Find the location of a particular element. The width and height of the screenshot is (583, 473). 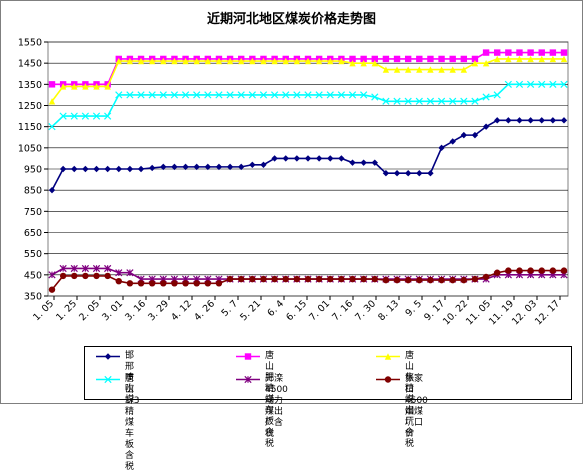

y-tick-label: 350 is located at coordinates (33, 297).